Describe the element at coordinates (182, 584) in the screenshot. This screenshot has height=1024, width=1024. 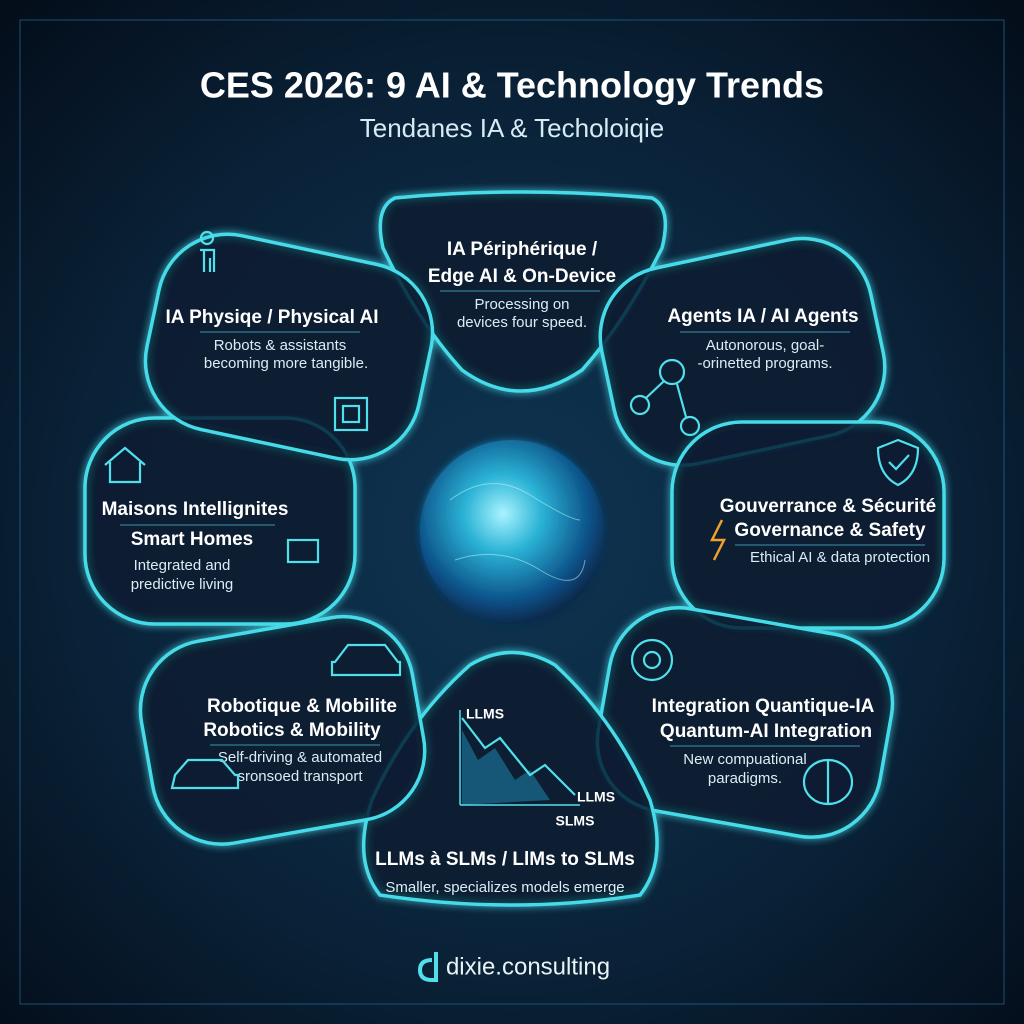
I see `petal-description: predictive living` at that location.